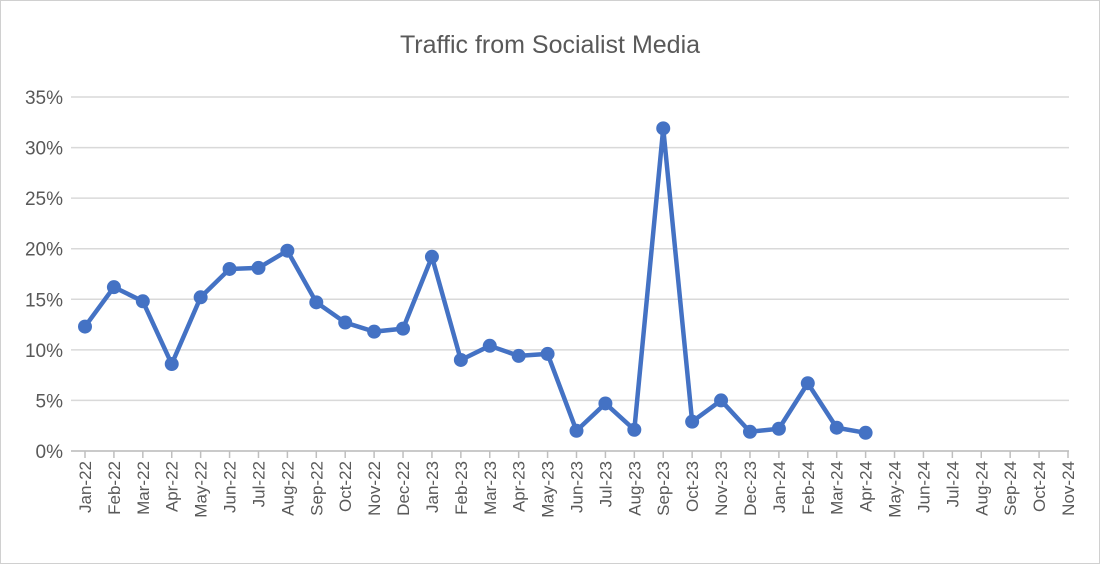  Describe the element at coordinates (44, 149) in the screenshot. I see `y-tick-label: 30%` at that location.